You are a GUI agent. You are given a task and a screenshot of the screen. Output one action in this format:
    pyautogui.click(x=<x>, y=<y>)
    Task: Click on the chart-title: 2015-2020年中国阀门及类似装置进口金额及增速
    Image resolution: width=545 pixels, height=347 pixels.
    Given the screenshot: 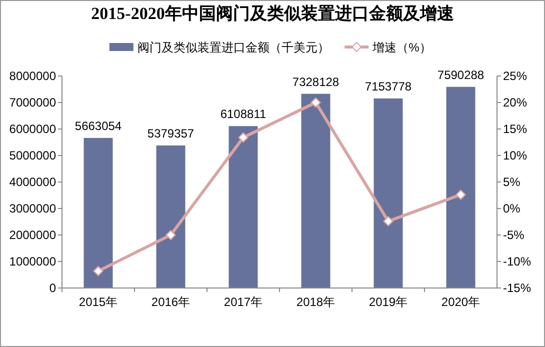 What is the action you would take?
    pyautogui.click(x=272, y=13)
    